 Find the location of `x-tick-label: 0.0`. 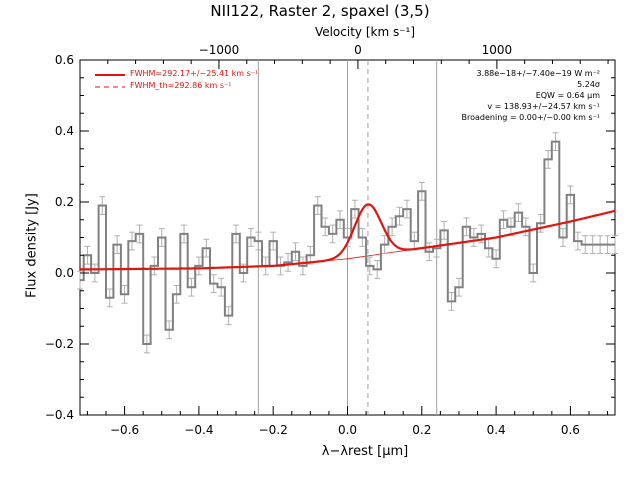

x-tick-label: 0.0 is located at coordinates (347, 430).